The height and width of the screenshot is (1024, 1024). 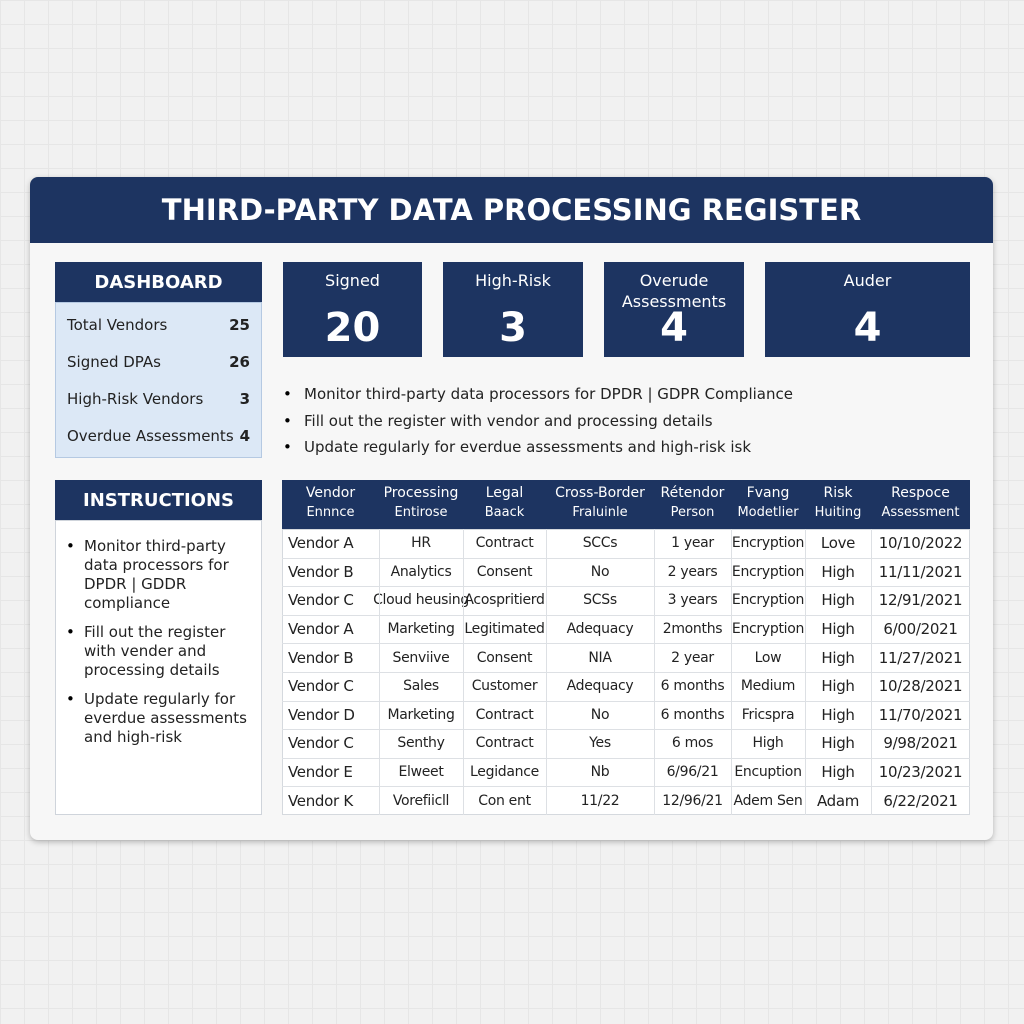 What do you see at coordinates (920, 657) in the screenshot?
I see `table-cell: 11/27/2021` at bounding box center [920, 657].